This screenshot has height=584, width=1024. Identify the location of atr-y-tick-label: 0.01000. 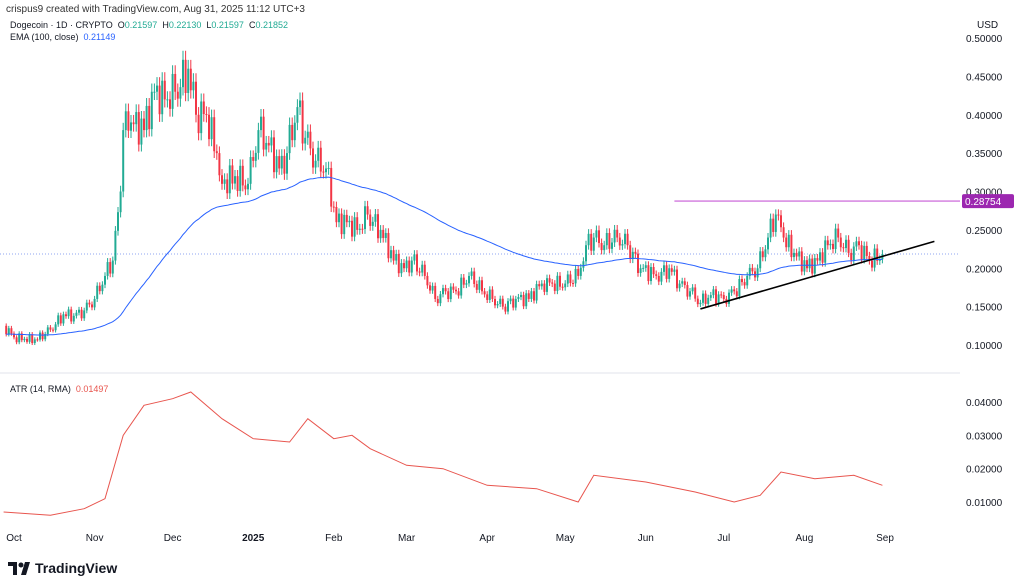
(984, 503).